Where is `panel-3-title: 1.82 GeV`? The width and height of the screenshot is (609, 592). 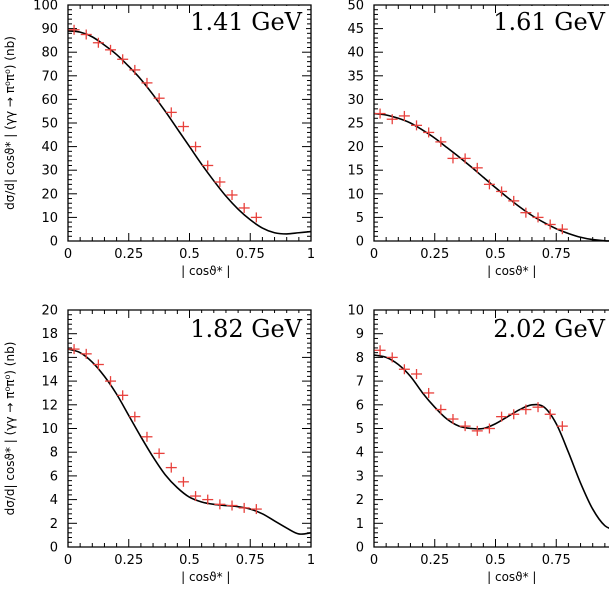 panel-3-title: 1.82 GeV is located at coordinates (246, 329).